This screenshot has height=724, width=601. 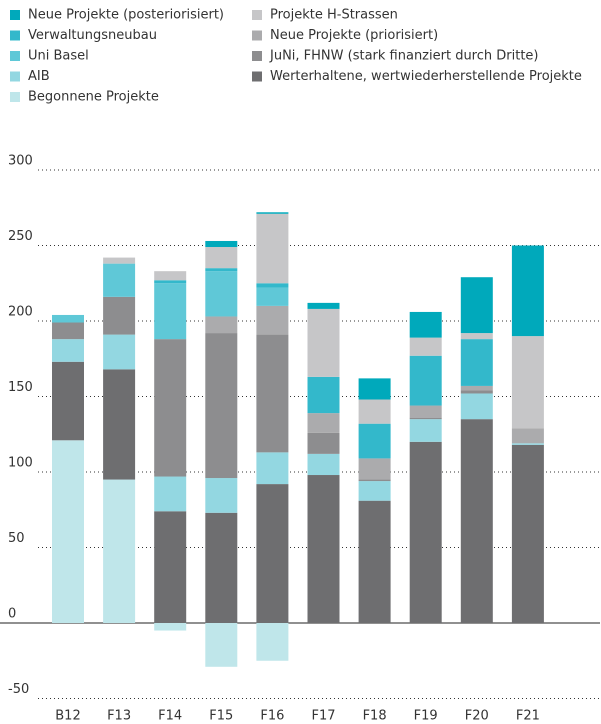 What do you see at coordinates (20, 463) in the screenshot?
I see `y-tick-label: 100` at bounding box center [20, 463].